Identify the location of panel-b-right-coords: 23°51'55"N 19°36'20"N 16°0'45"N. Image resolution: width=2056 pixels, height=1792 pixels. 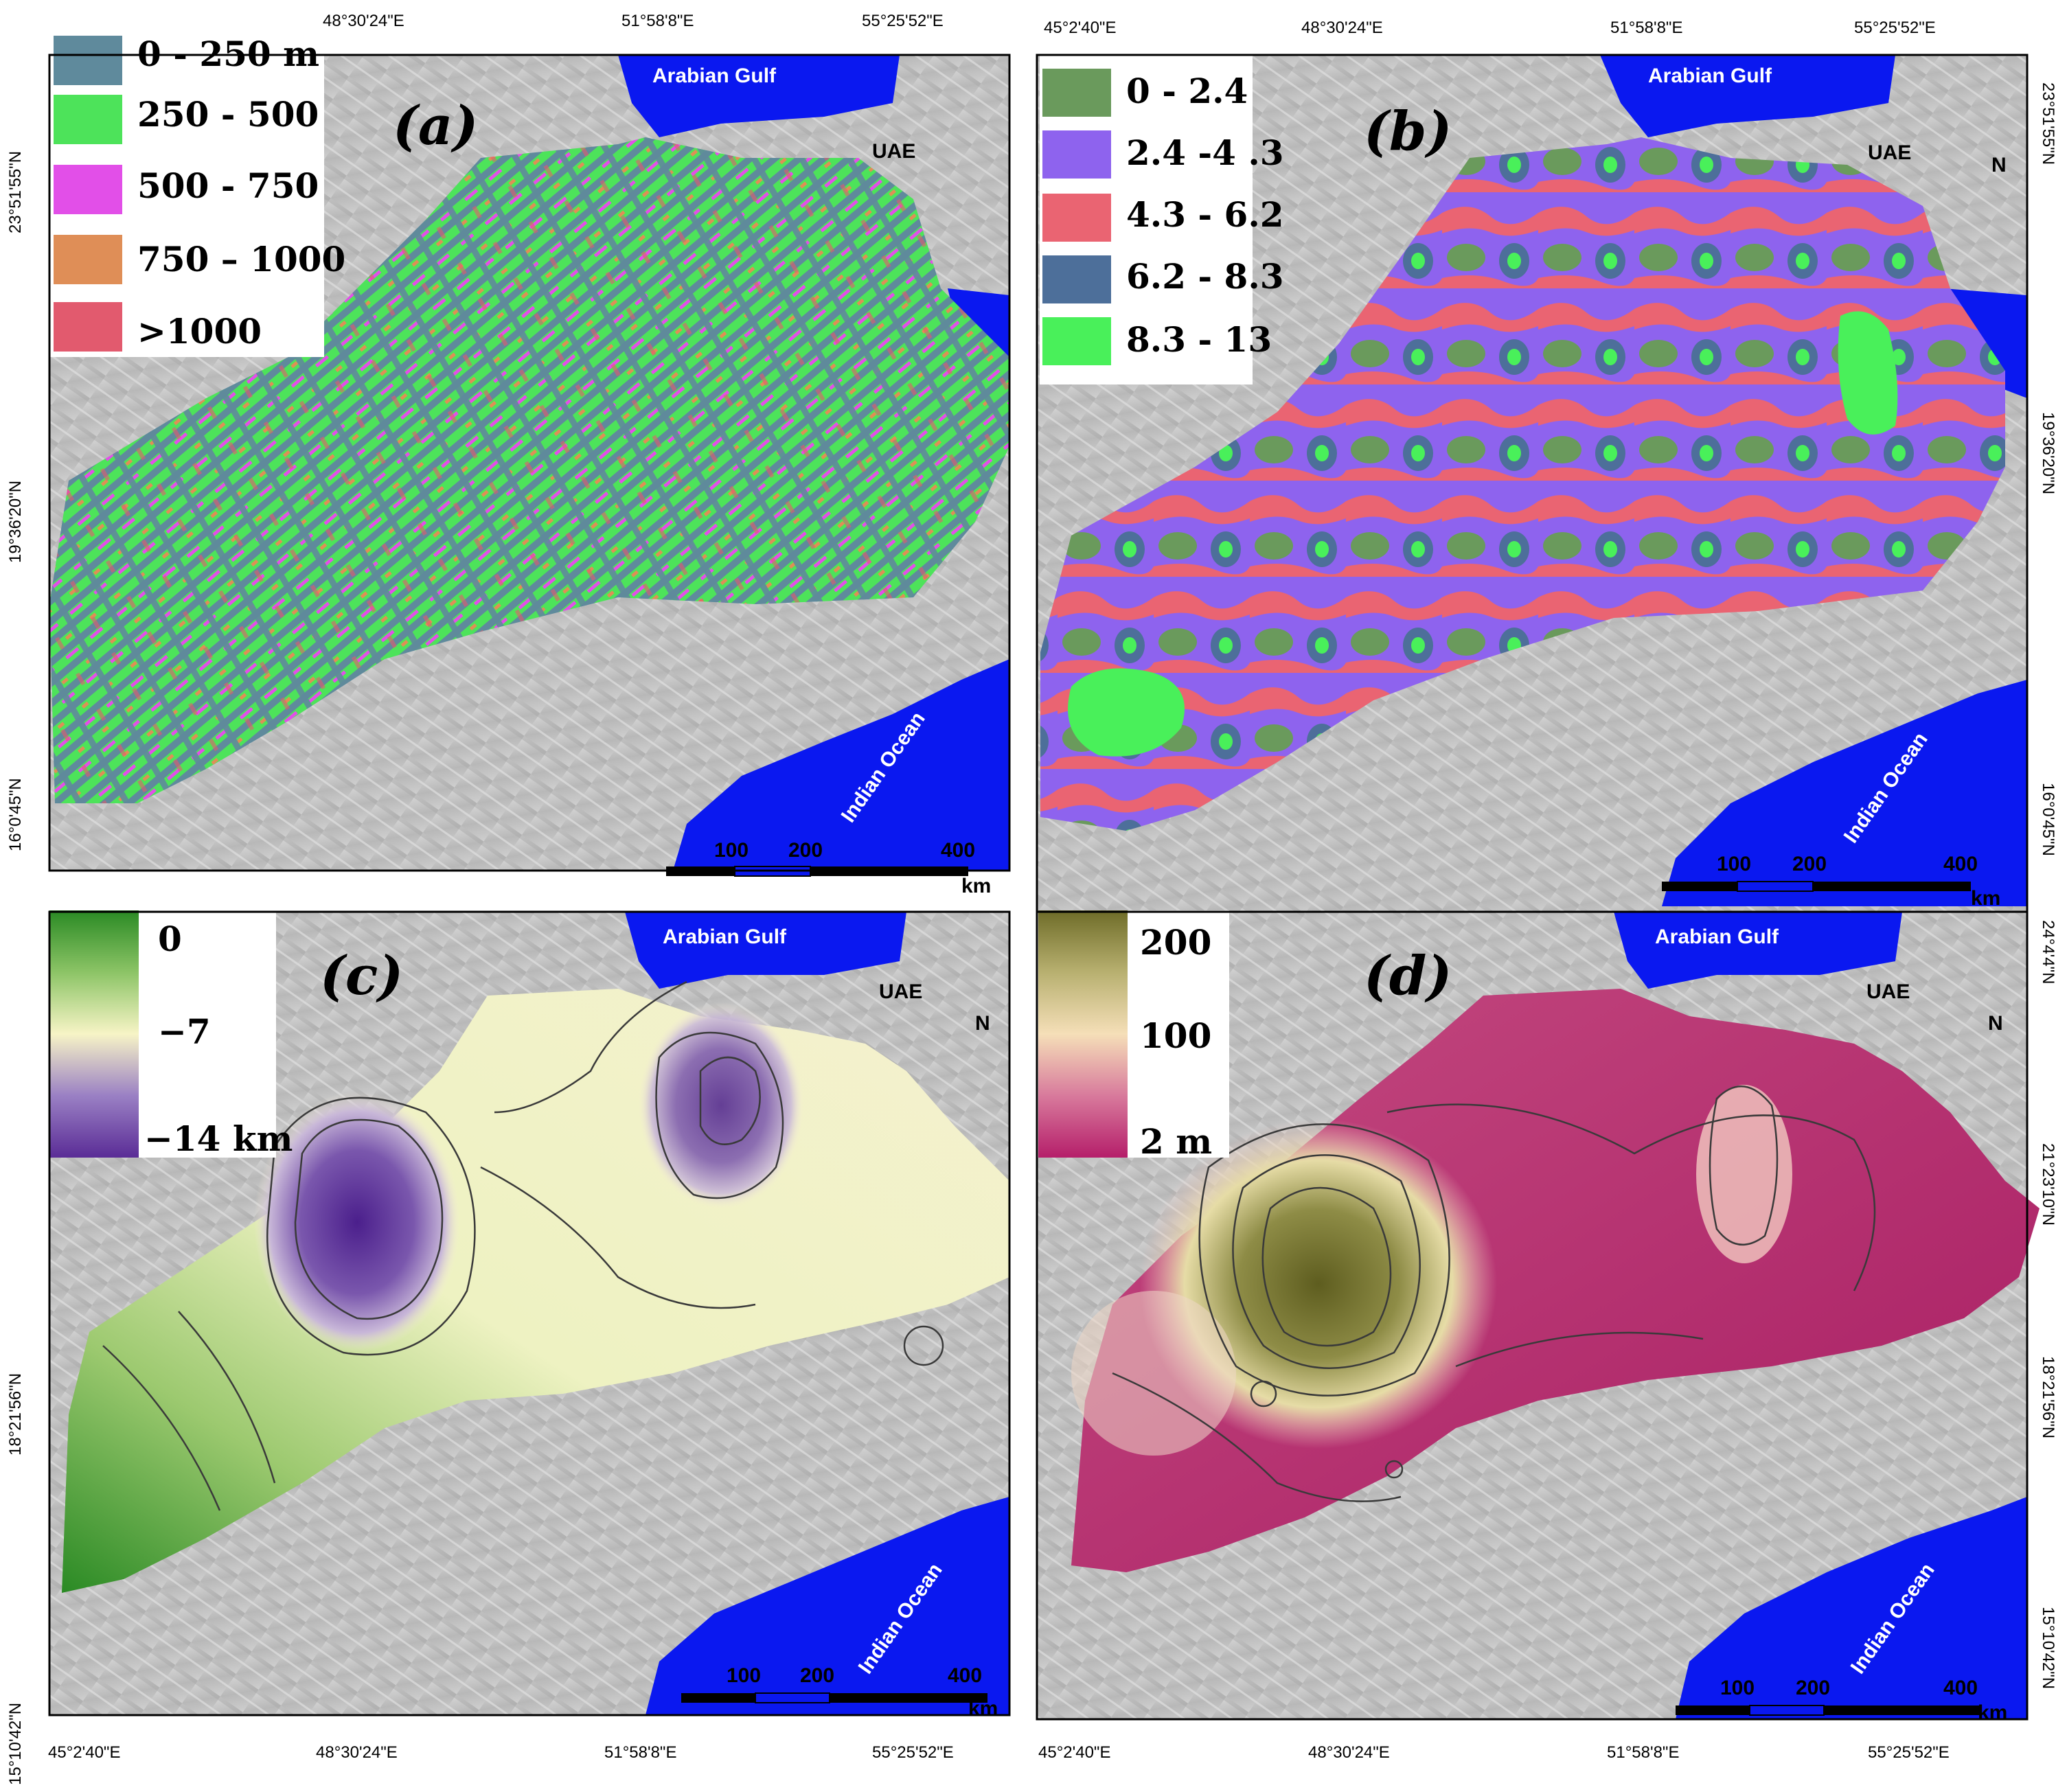
(2047, 469).